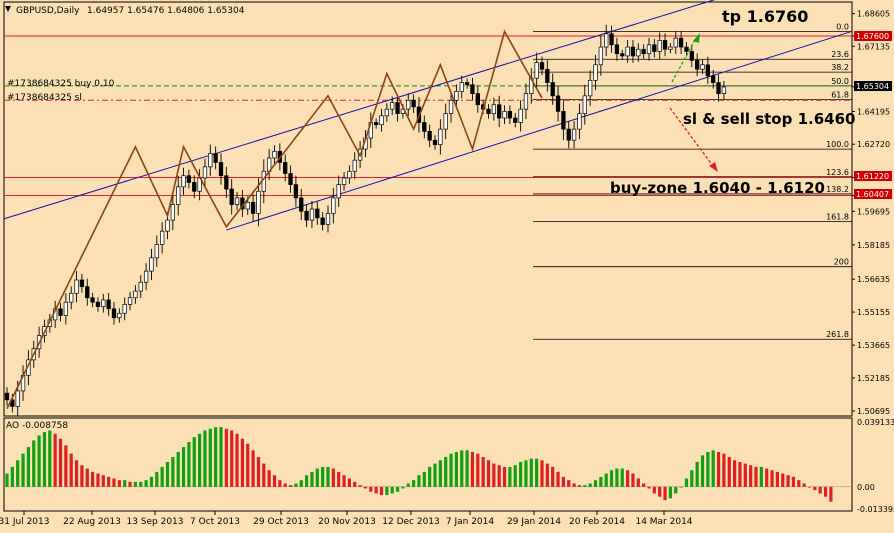 The height and width of the screenshot is (533, 894). What do you see at coordinates (8, 9) in the screenshot?
I see `collapse-triangle-icon` at bounding box center [8, 9].